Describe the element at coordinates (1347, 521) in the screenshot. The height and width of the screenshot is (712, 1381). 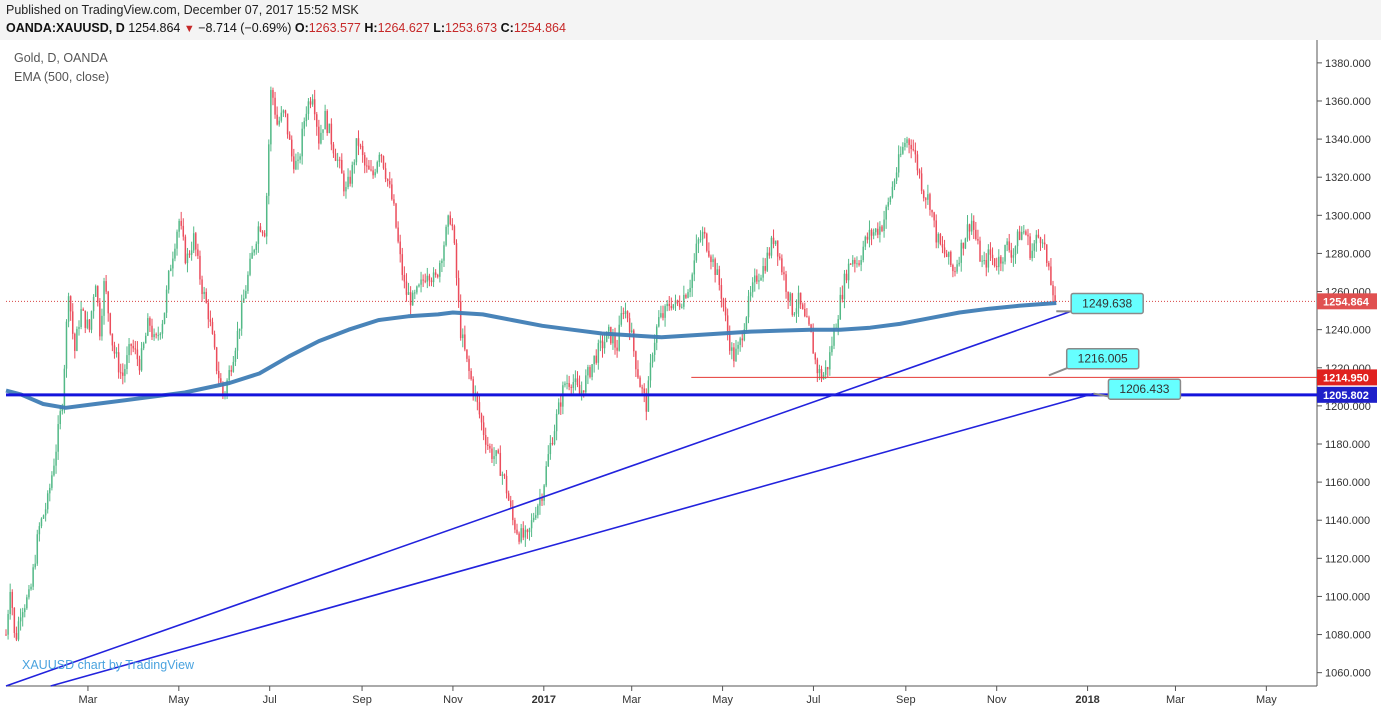
I see `price-tick-label: 1140.000` at that location.